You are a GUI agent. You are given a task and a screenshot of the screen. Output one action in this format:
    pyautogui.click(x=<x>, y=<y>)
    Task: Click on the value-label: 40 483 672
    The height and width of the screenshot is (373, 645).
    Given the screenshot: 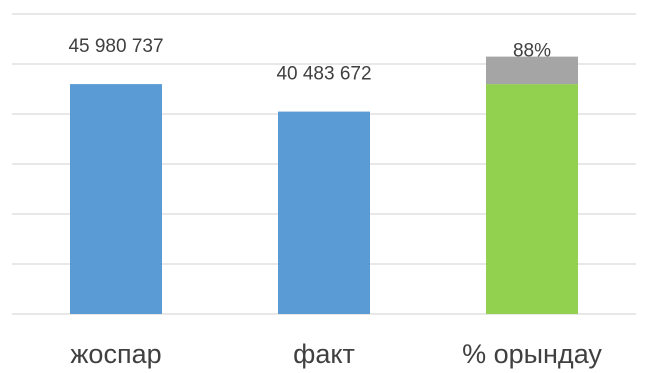 What is the action you would take?
    pyautogui.click(x=323, y=74)
    